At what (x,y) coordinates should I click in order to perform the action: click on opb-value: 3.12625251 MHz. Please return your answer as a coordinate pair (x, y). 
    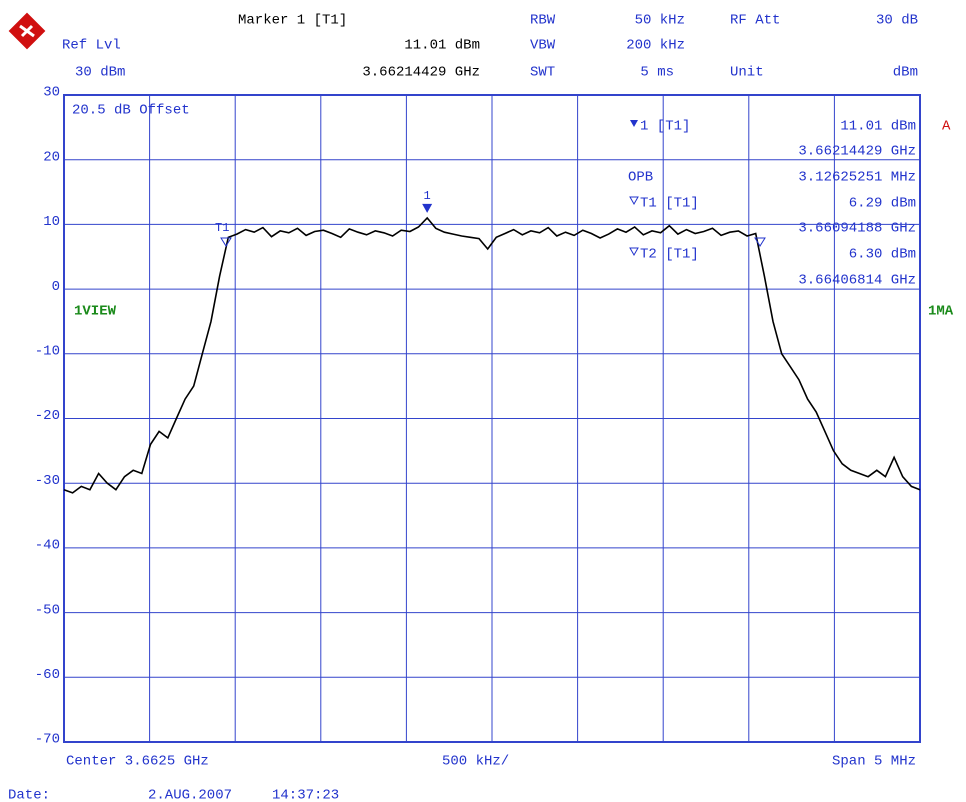
    Looking at the image, I should click on (857, 178).